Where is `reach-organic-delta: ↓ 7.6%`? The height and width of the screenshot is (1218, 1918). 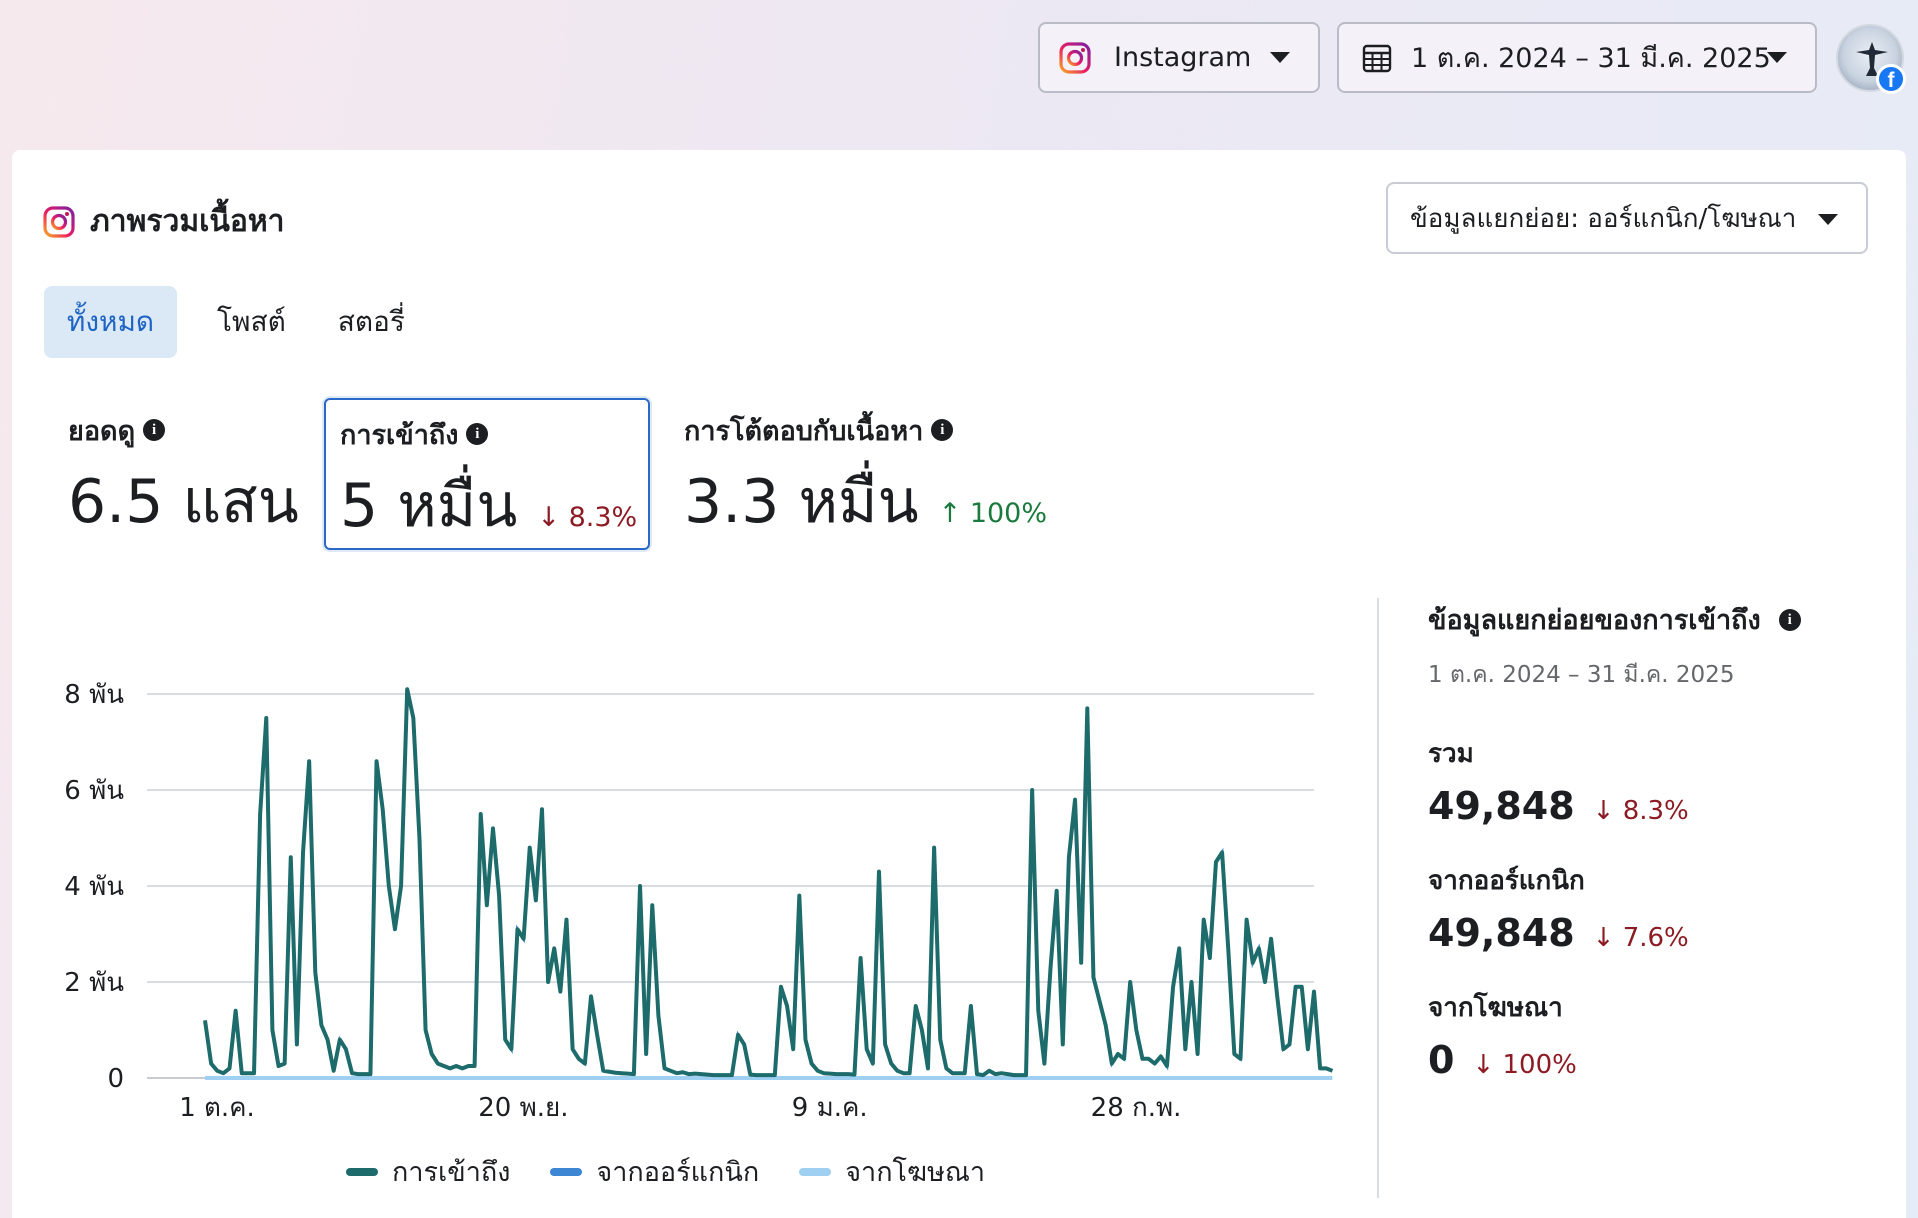 reach-organic-delta: ↓ 7.6% is located at coordinates (1640, 938).